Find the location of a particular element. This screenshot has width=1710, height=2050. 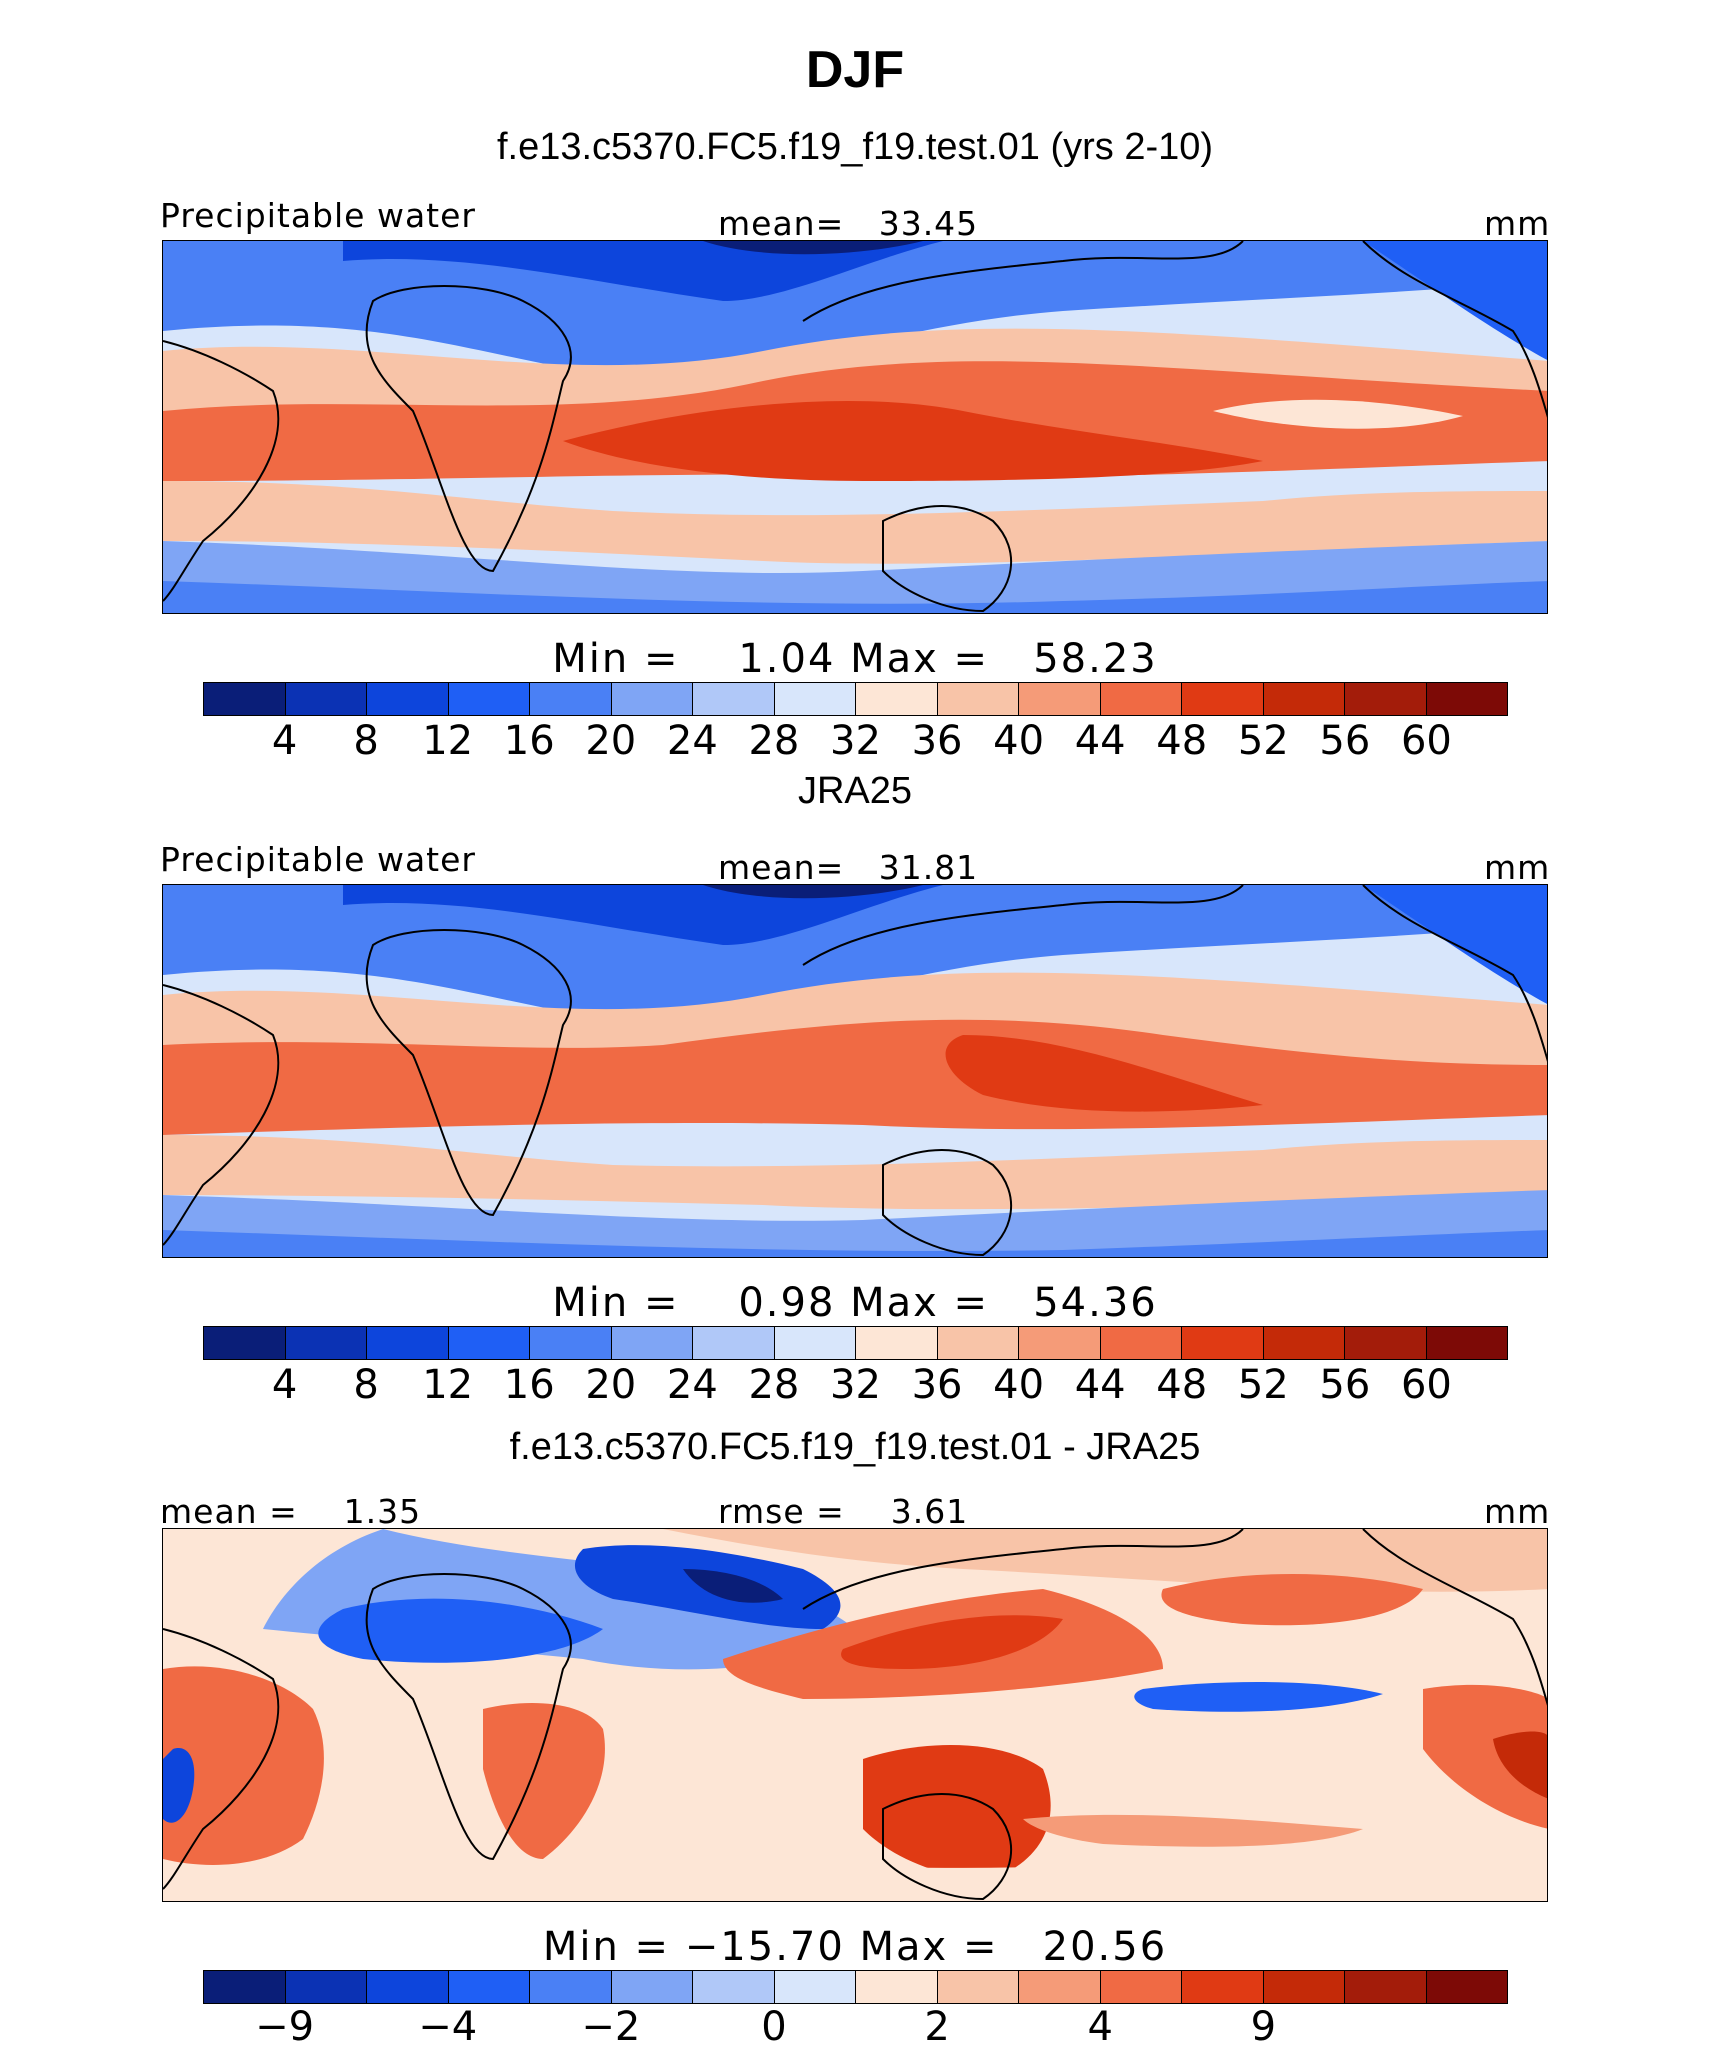

panel-1-colorbar is located at coordinates (855, 699).